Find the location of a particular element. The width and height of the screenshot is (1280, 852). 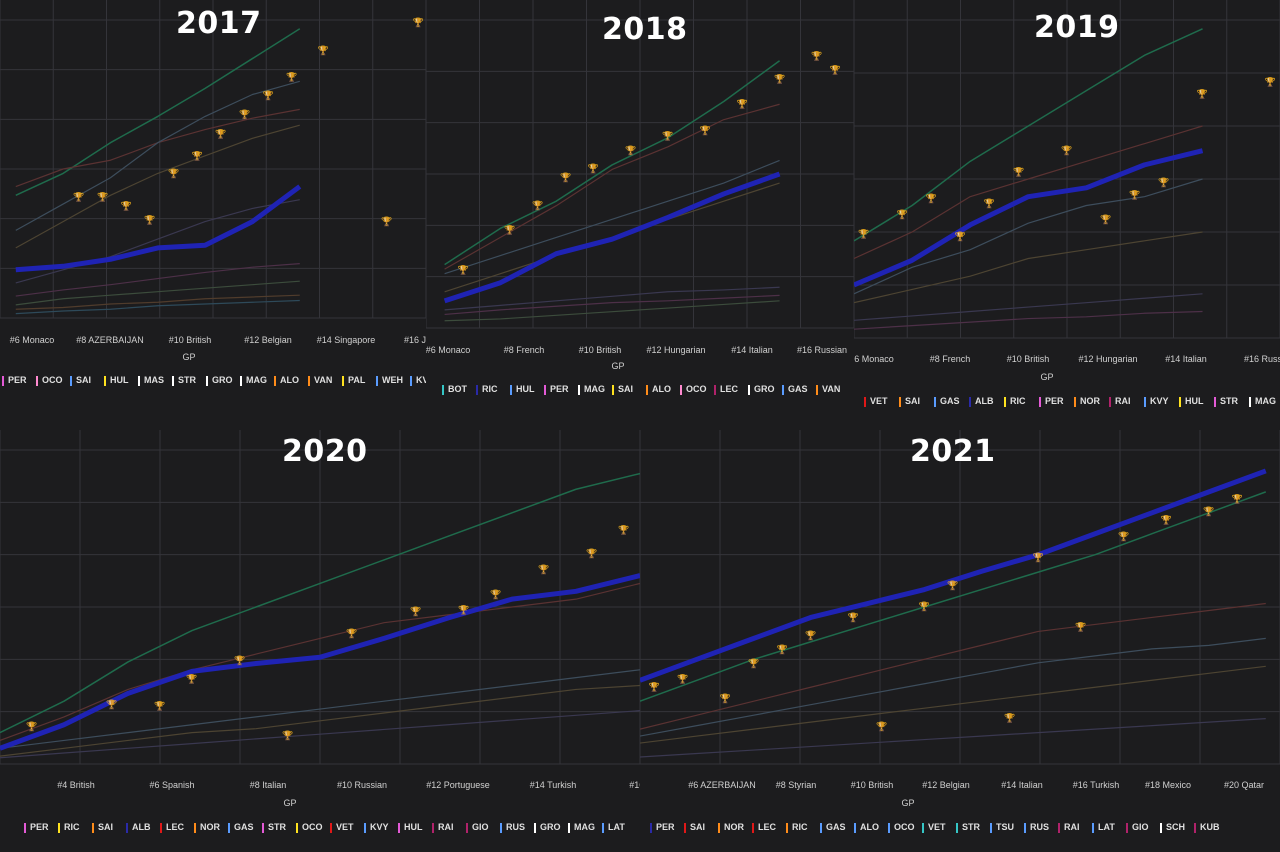

legend-item-sch: SCH is located at coordinates (1172, 827).